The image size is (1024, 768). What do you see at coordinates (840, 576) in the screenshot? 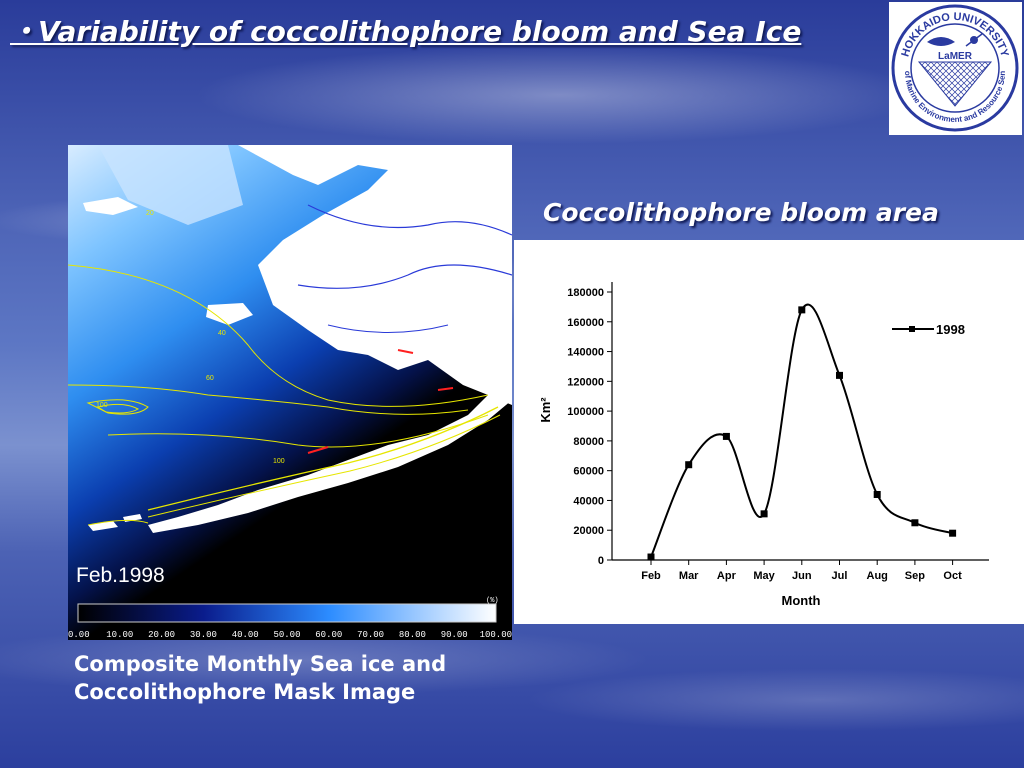
I see `x-tick-label: Jul` at bounding box center [840, 576].